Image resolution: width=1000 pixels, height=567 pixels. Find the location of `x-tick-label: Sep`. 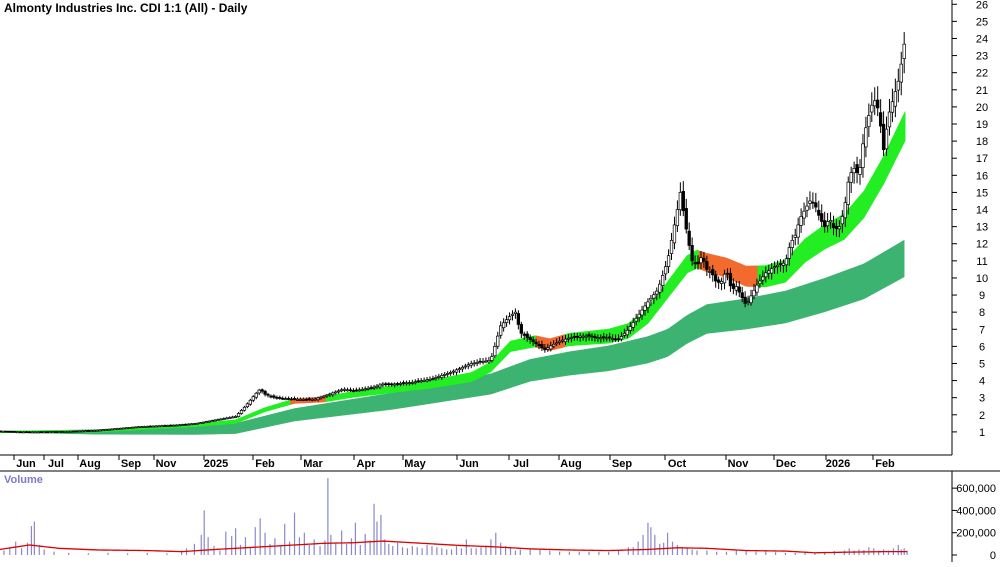

x-tick-label: Sep is located at coordinates (131, 464).